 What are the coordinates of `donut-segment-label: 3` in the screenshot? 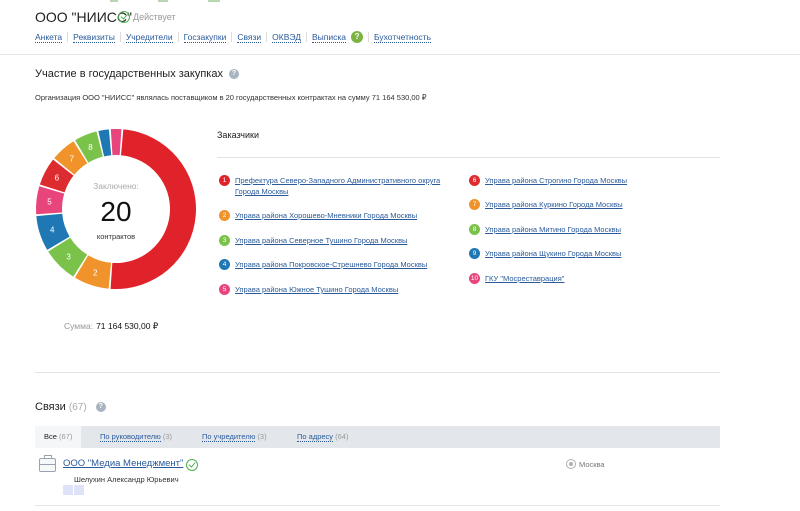 It's located at (68, 256).